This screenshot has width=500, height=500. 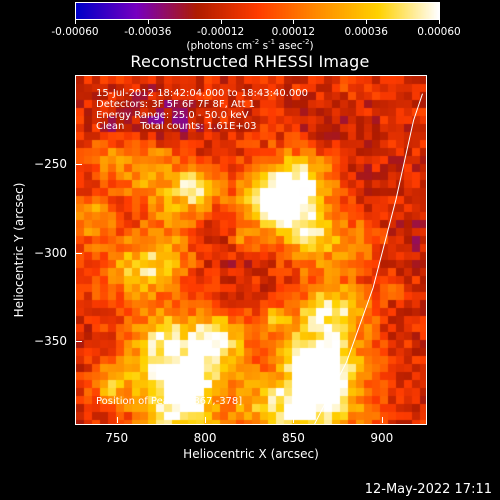 I want to click on time-range-text: 15-Jul-2012 18:42:04.000 to 18:43:40.000, so click(x=202, y=93).